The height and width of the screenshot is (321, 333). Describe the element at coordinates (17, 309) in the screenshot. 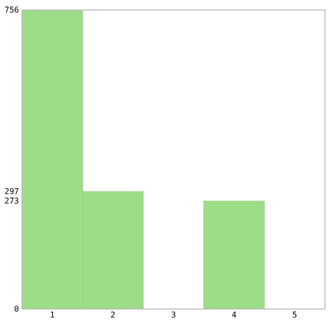

I see `y-tick-label: 0` at that location.